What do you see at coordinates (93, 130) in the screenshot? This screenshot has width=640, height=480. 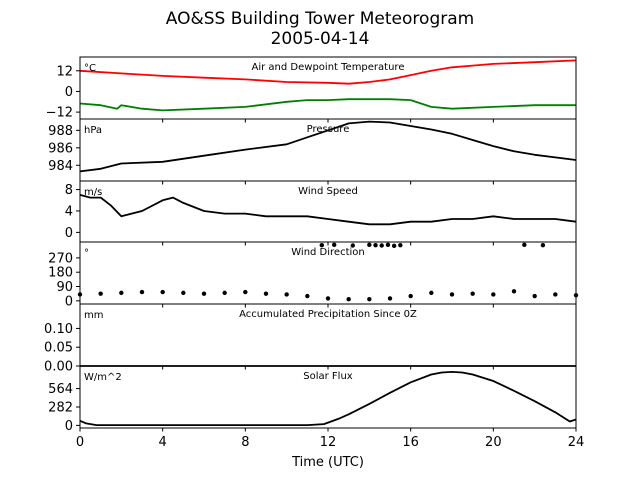 I see `unit-label: hPa` at bounding box center [93, 130].